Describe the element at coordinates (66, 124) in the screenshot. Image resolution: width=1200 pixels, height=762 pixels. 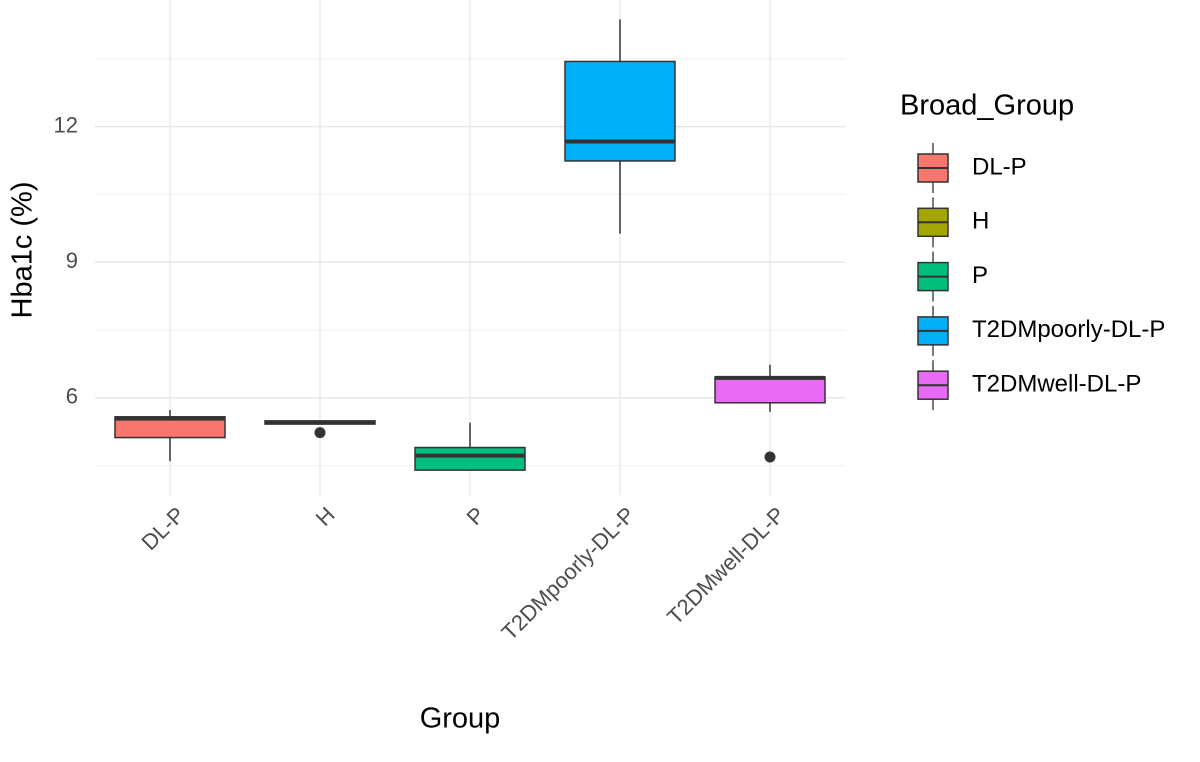
I see `y-tick-label: 12` at that location.